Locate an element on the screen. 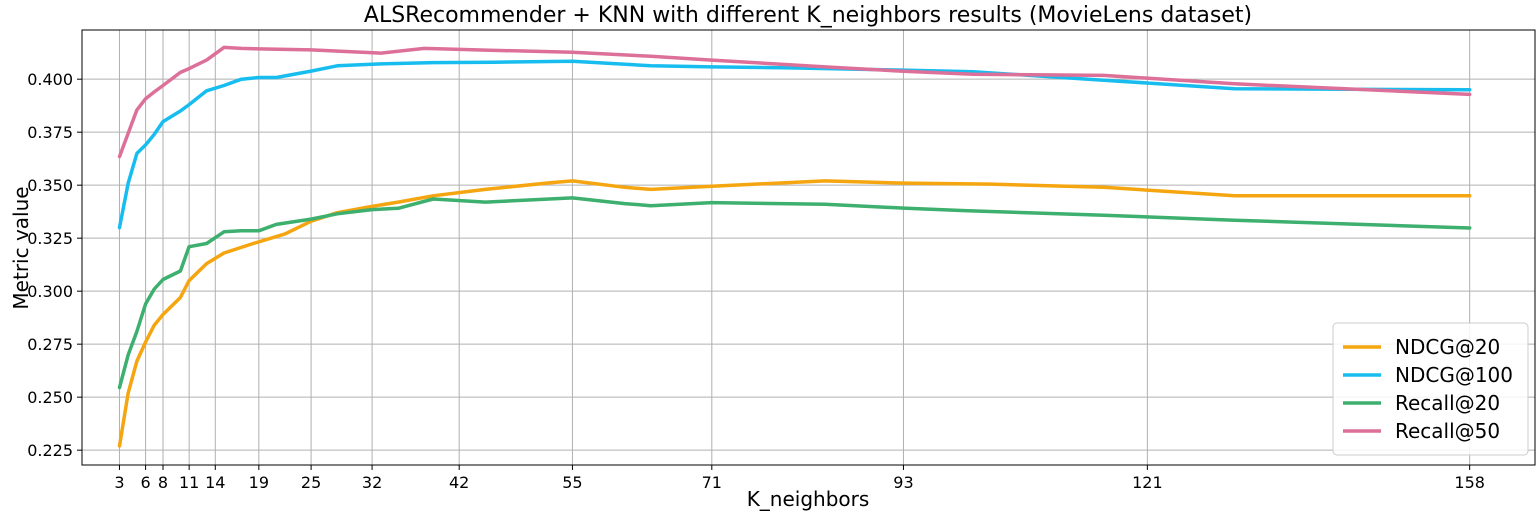  legend: NDCG@20 NDCG@100 Recall@20 Recall@50 is located at coordinates (1430, 389).